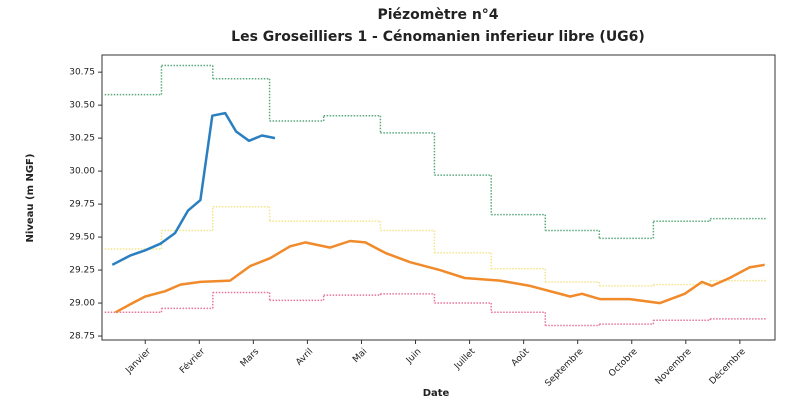 The height and width of the screenshot is (401, 785). Describe the element at coordinates (436, 393) in the screenshot. I see `x-axis-label: Date` at that location.